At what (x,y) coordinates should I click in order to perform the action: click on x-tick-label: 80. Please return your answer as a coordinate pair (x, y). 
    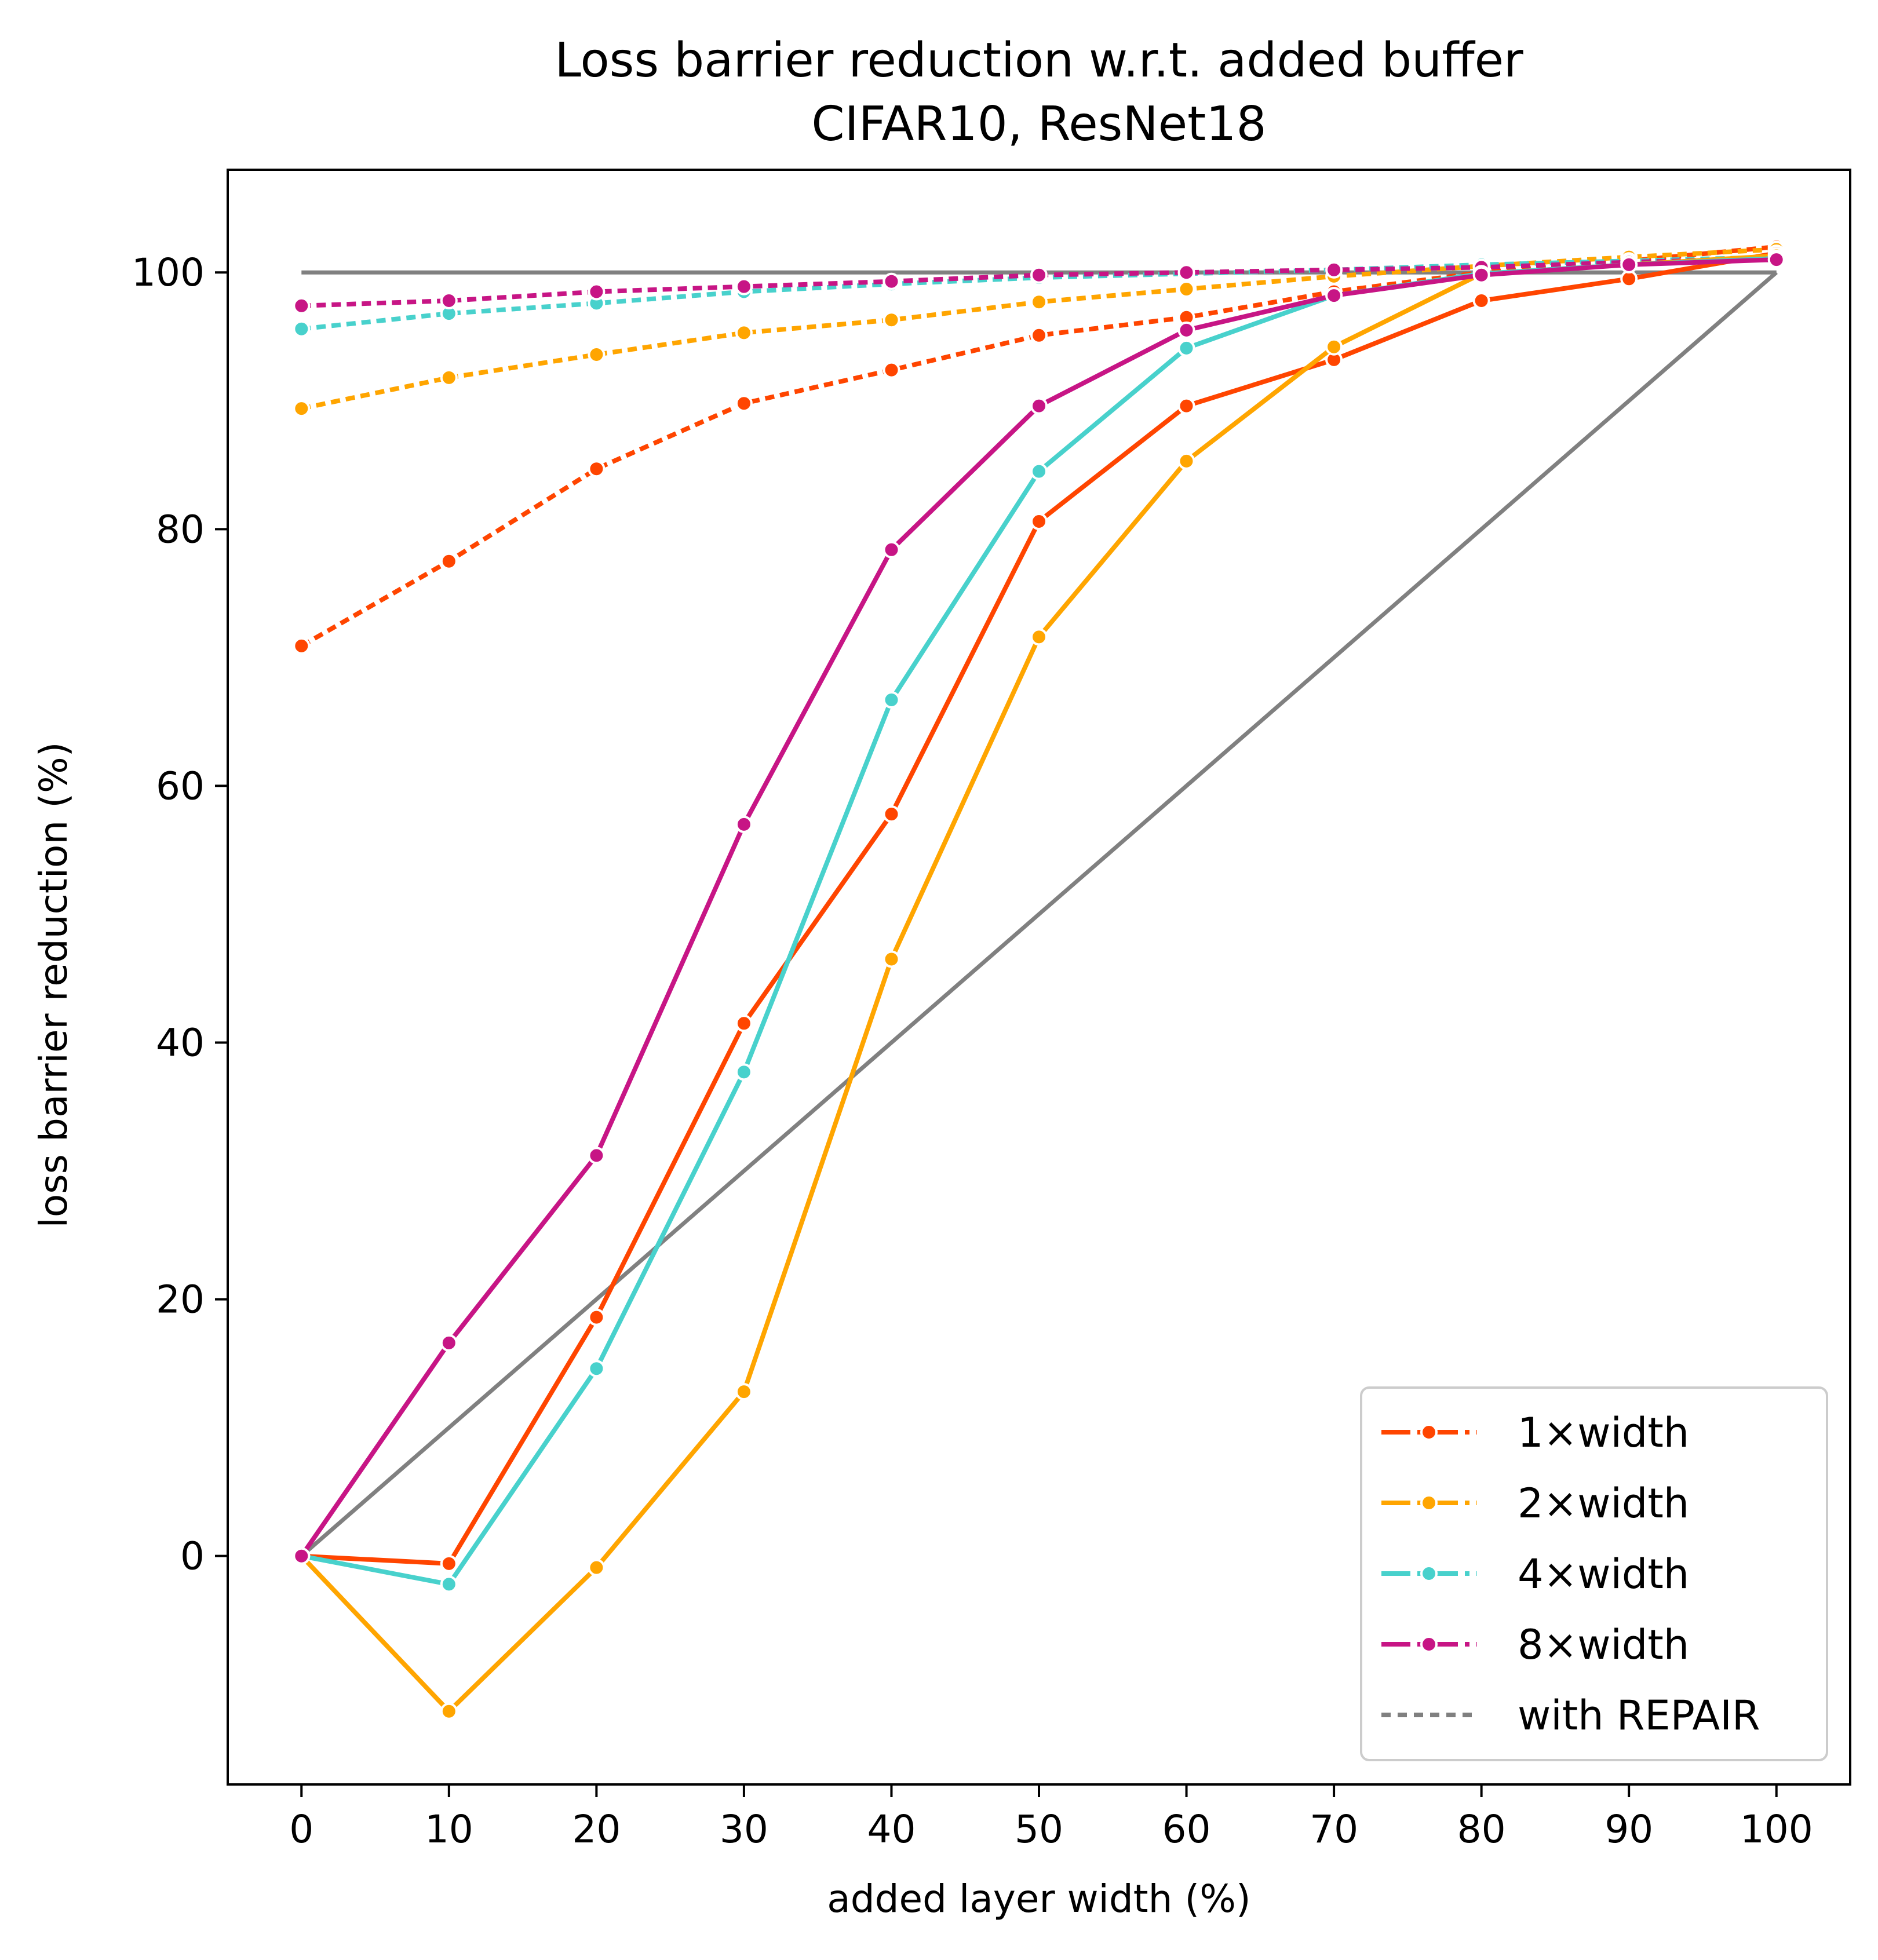
    Looking at the image, I should click on (1481, 1829).